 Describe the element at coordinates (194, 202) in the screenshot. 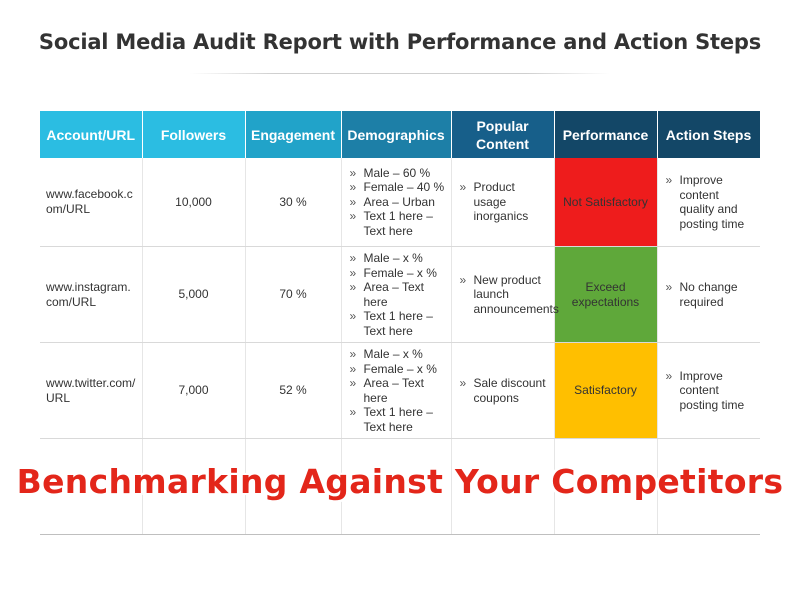

I see `followers-value: 10,000` at that location.